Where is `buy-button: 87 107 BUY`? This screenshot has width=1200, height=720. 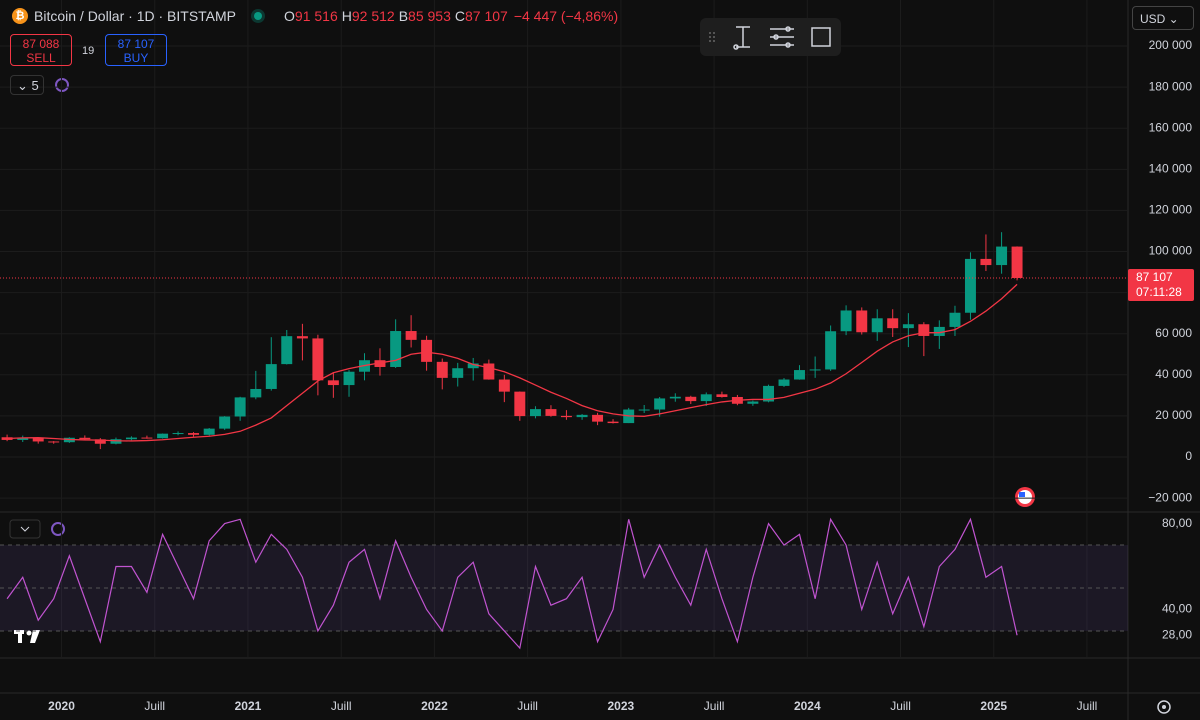 buy-button: 87 107 BUY is located at coordinates (136, 50).